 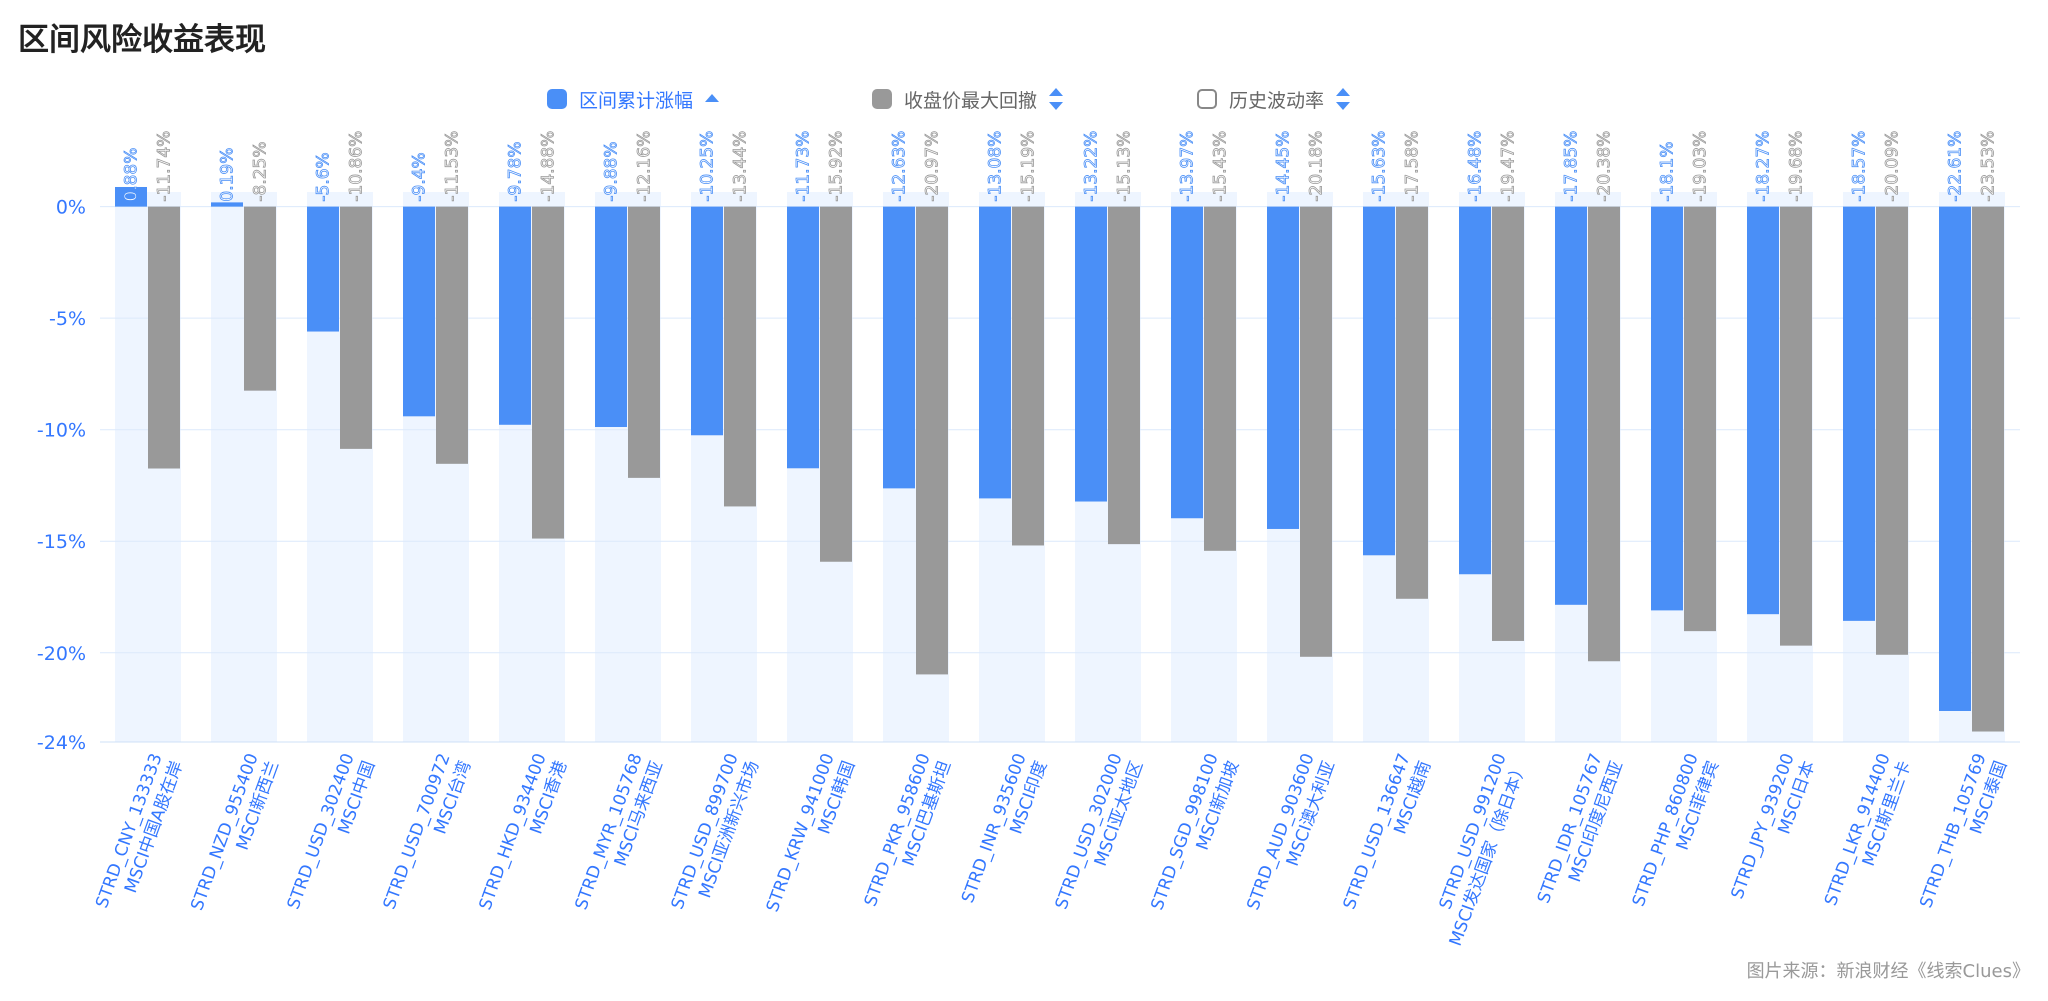 I want to click on x-tick-label: STRD_JPY_939200MSCI日本, so click(x=1773, y=830).